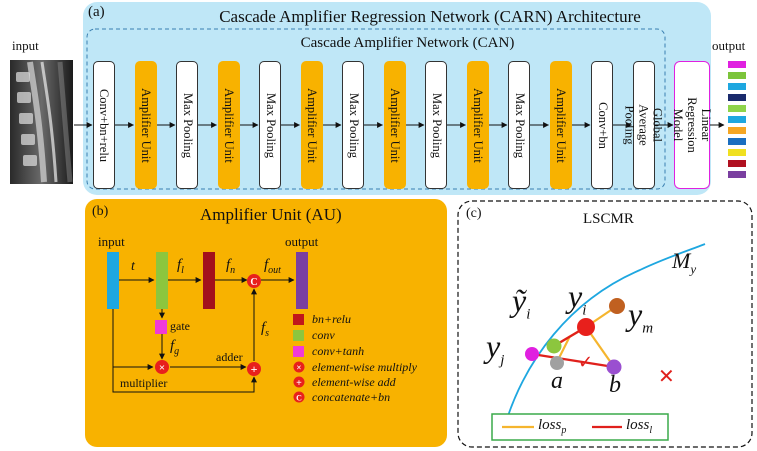 The width and height of the screenshot is (757, 451). Describe the element at coordinates (617, 306) in the screenshot. I see `node-ym` at that location.